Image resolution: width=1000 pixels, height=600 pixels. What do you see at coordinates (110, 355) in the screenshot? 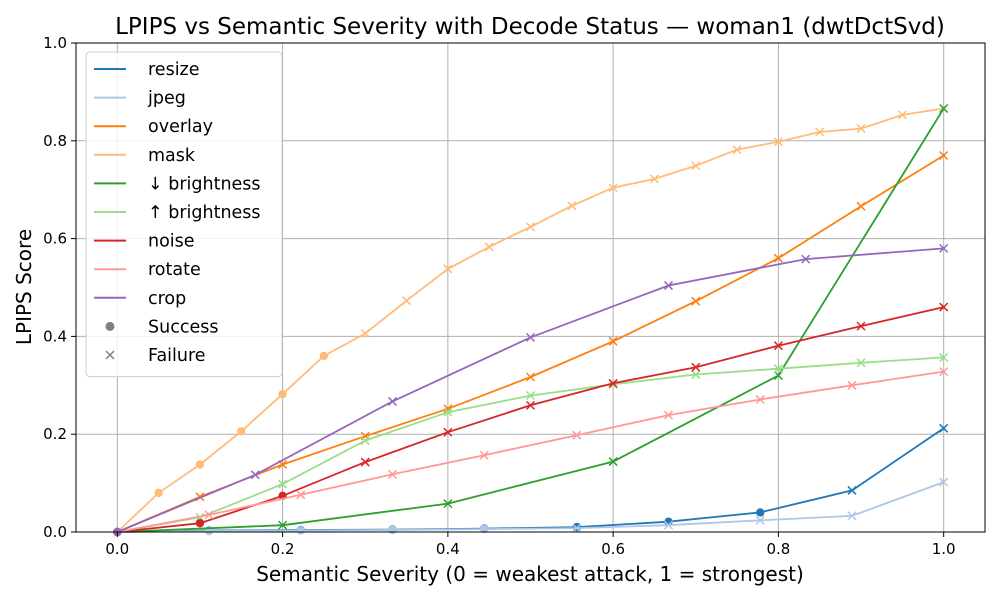
I see `legend-failure-marker` at bounding box center [110, 355].